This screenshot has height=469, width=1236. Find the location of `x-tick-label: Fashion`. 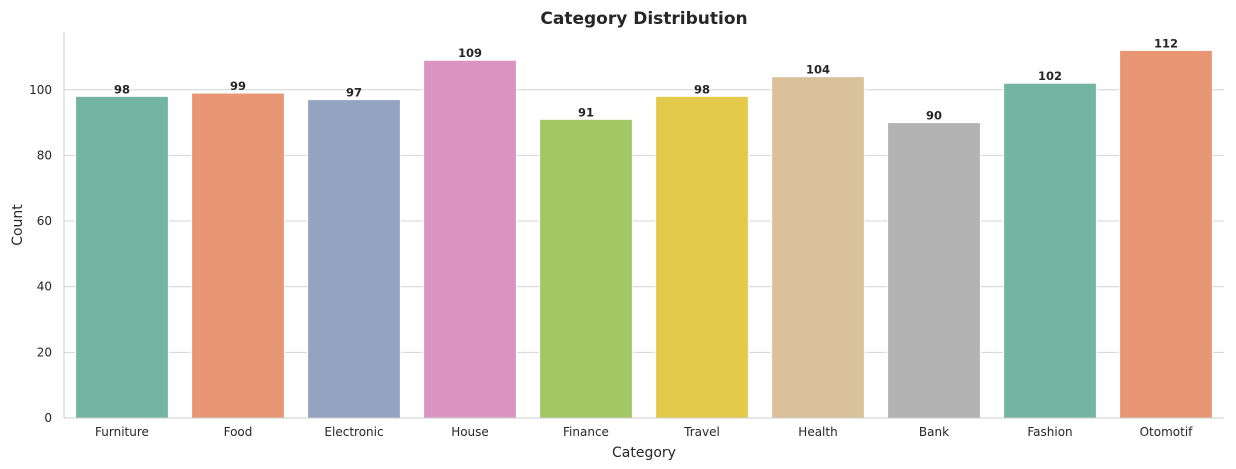

x-tick-label: Fashion is located at coordinates (1049, 432).